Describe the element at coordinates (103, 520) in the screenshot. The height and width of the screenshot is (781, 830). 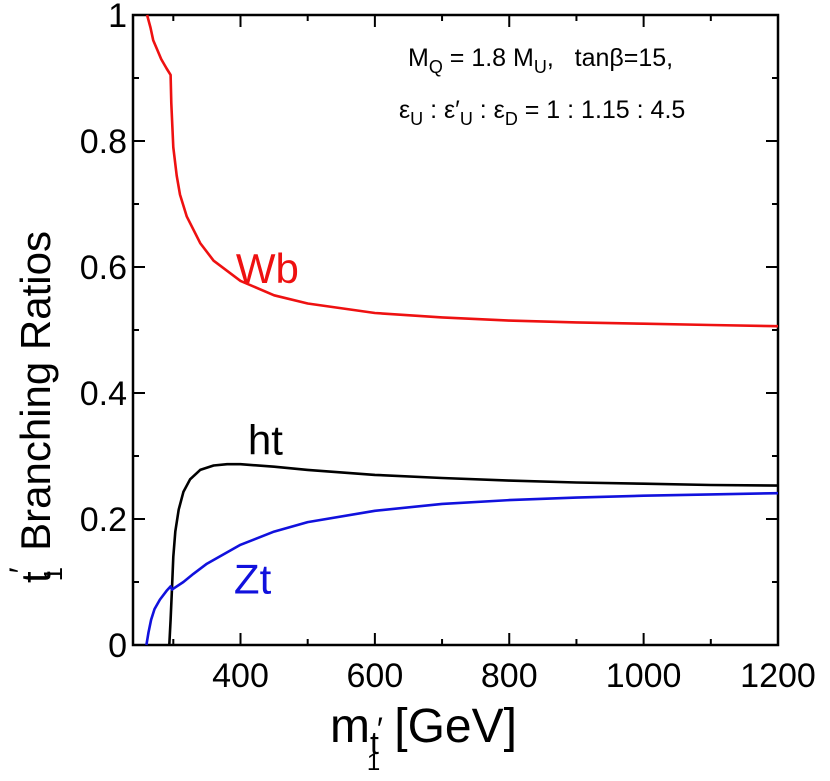
I see `y-tick-label: 0.2` at that location.